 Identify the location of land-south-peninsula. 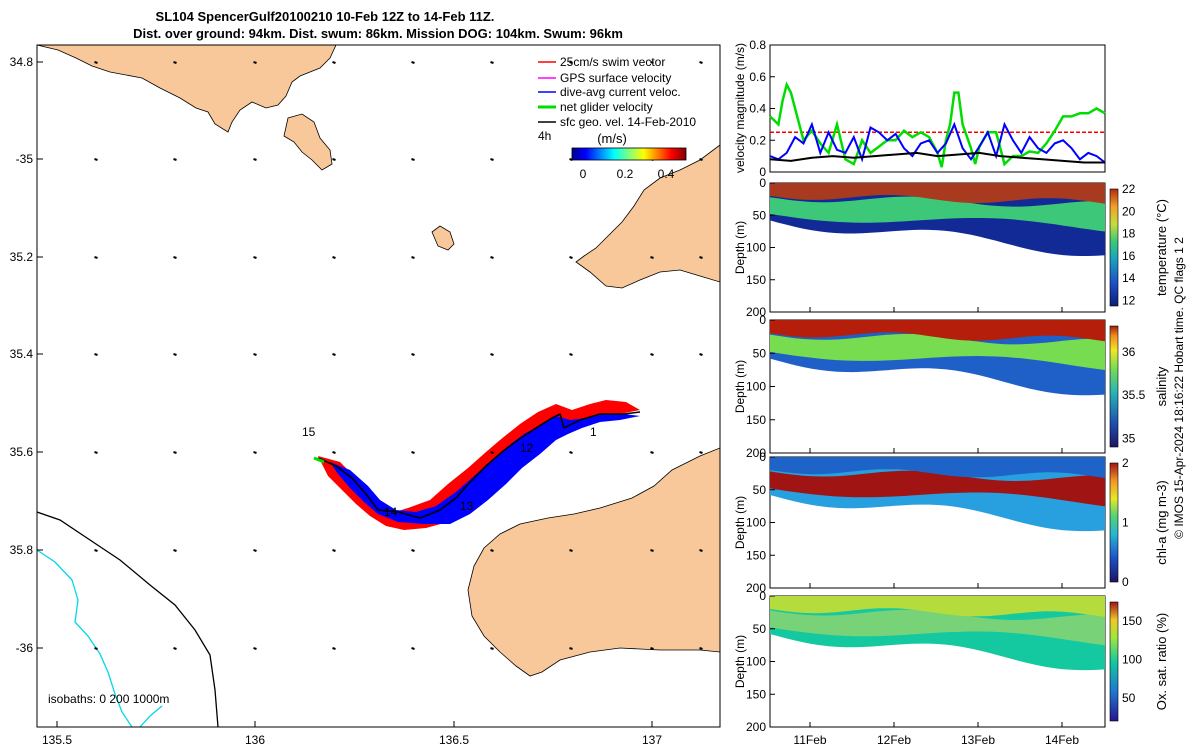
(593, 562).